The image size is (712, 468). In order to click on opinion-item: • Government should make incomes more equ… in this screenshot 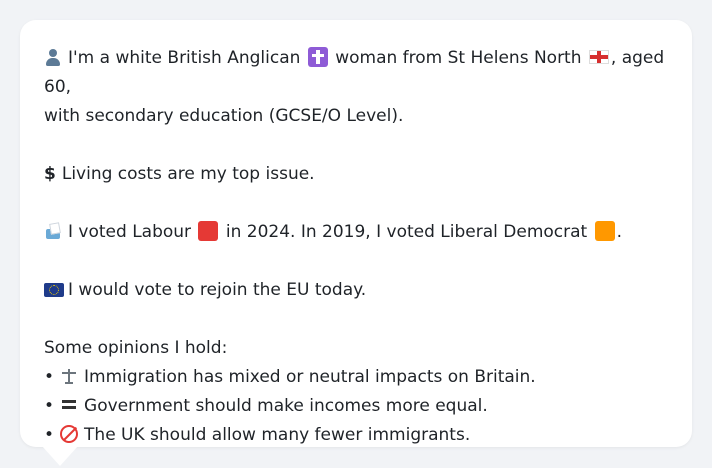, I will do `click(266, 406)`.